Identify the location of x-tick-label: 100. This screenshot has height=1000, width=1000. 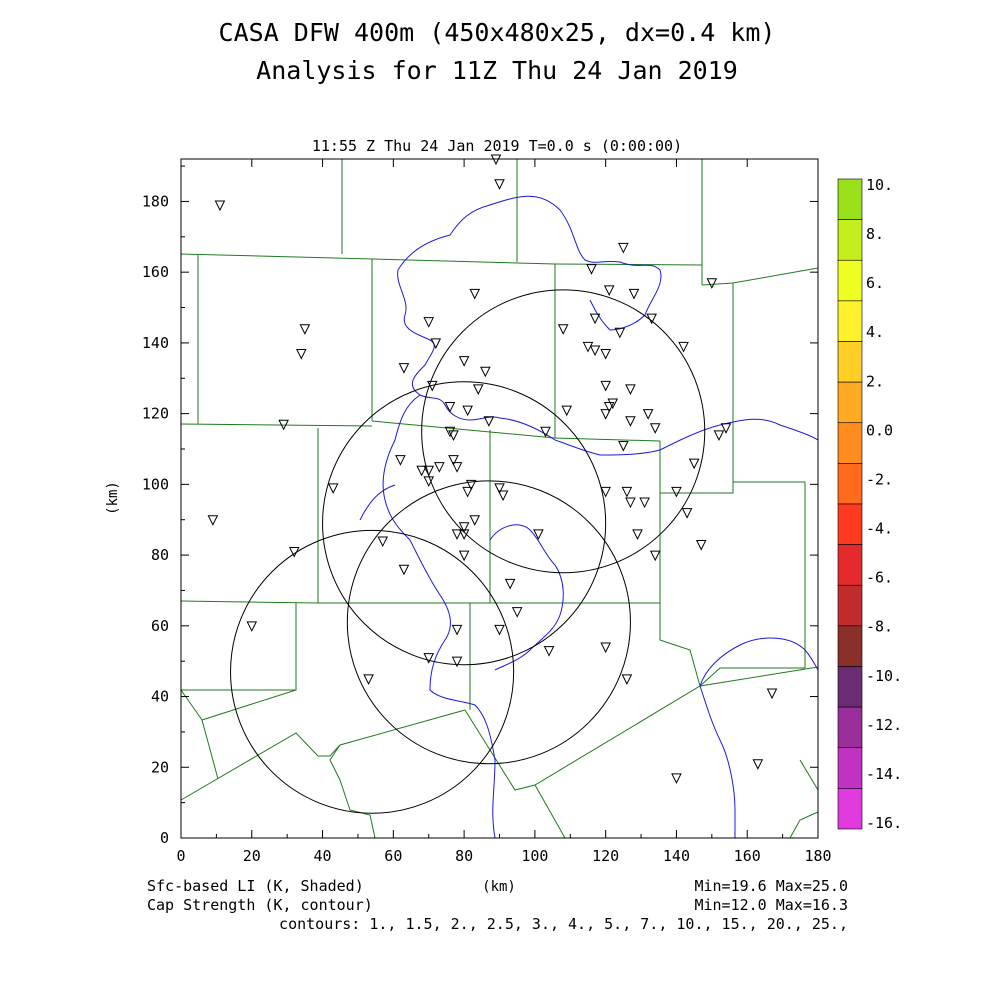
(534, 856).